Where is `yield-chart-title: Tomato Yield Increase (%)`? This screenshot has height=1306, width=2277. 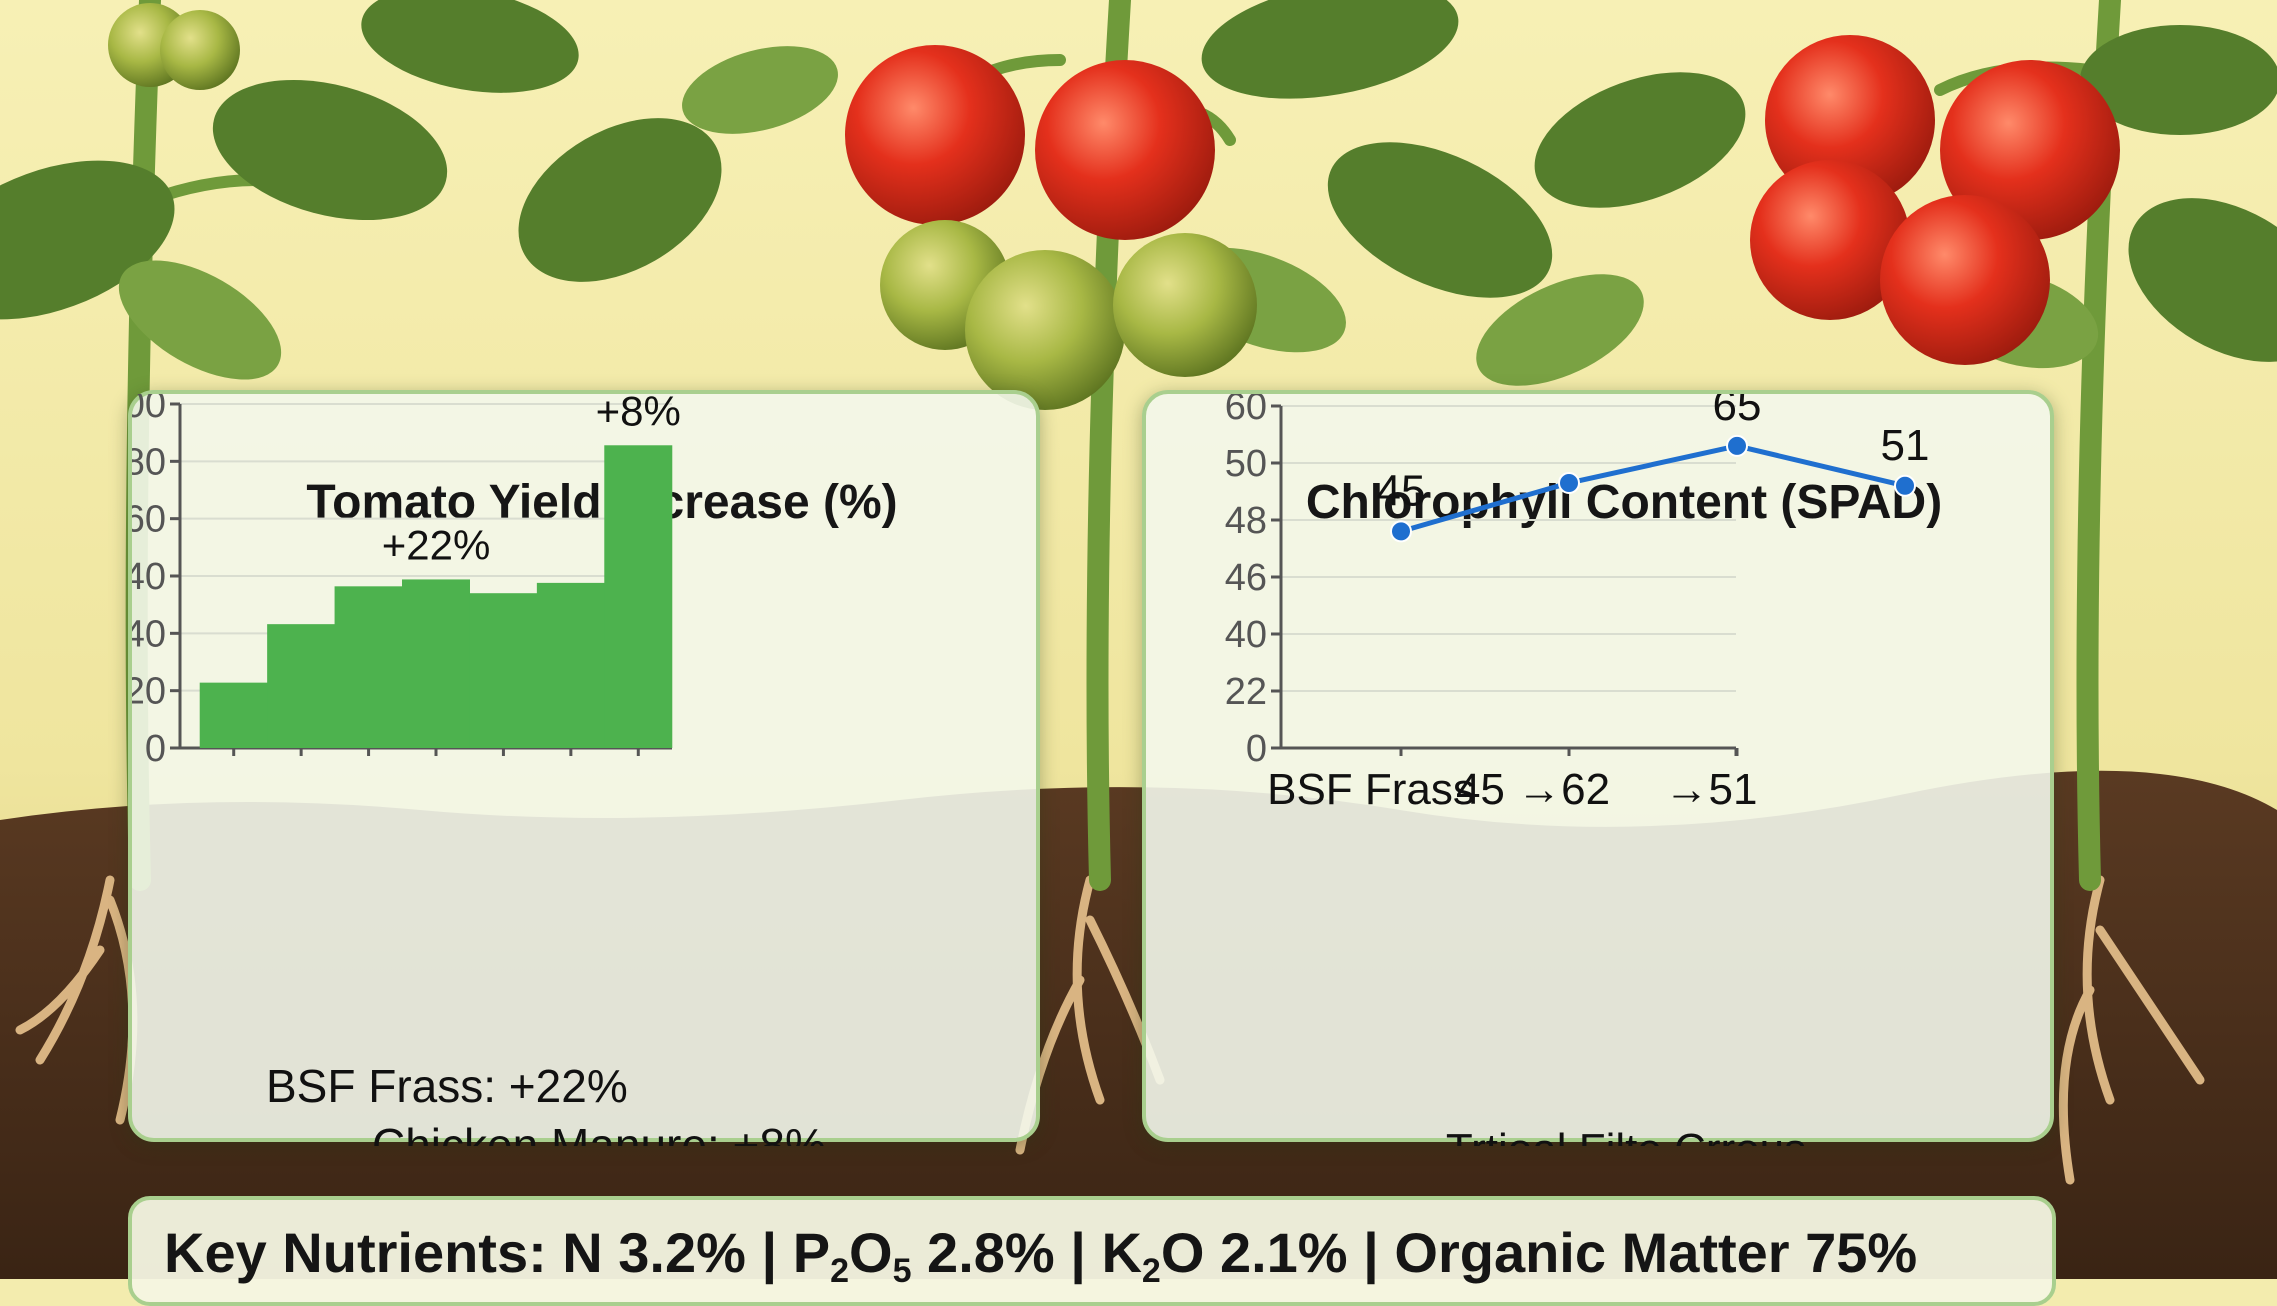
yield-chart-title: Tomato Yield Increase (%) is located at coordinates (601, 502).